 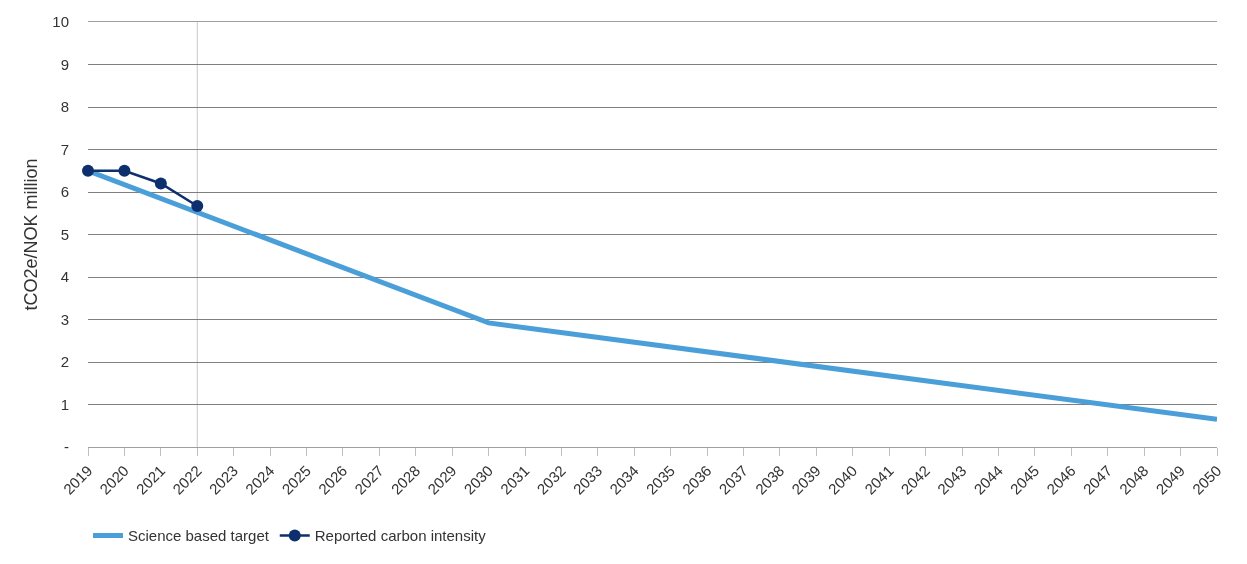 I want to click on legend-label: Science based target, so click(x=199, y=536).